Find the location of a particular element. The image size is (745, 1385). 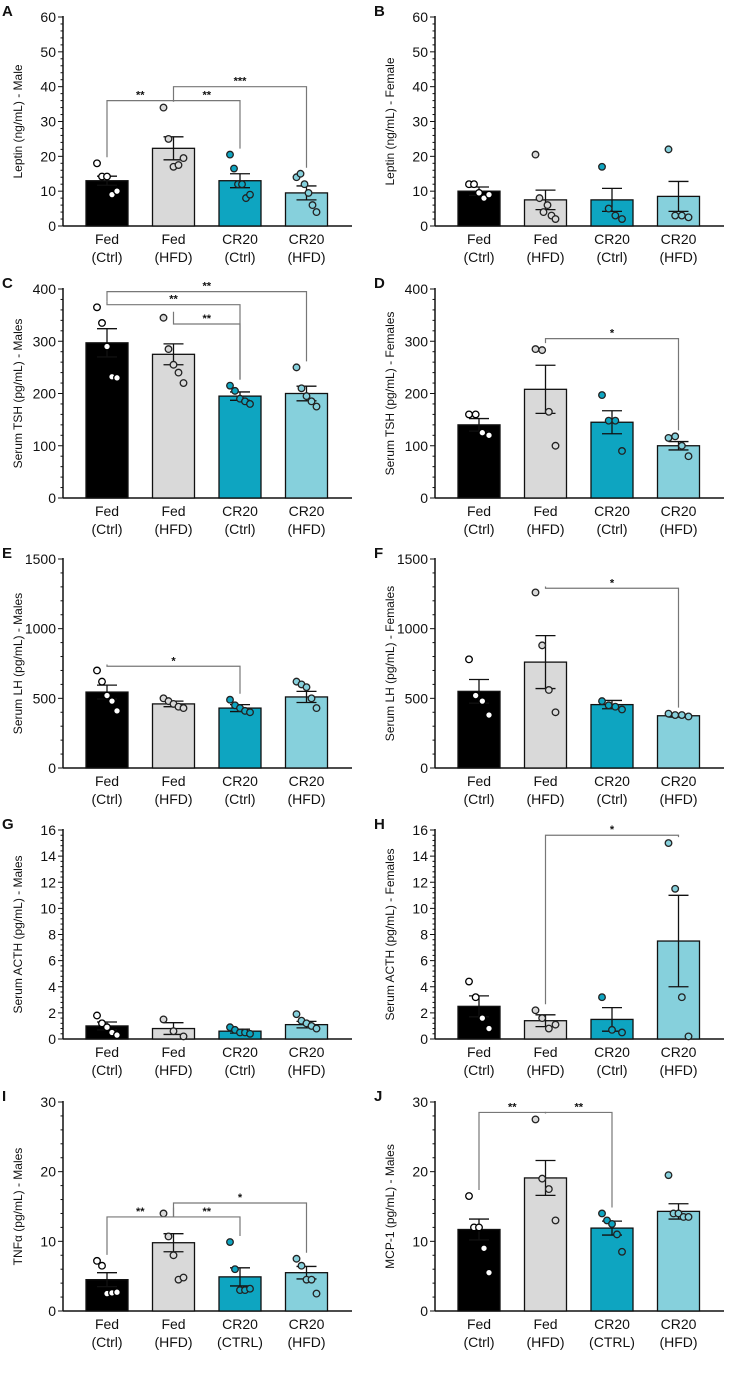

y-tick-label: 6 is located at coordinates (424, 961).